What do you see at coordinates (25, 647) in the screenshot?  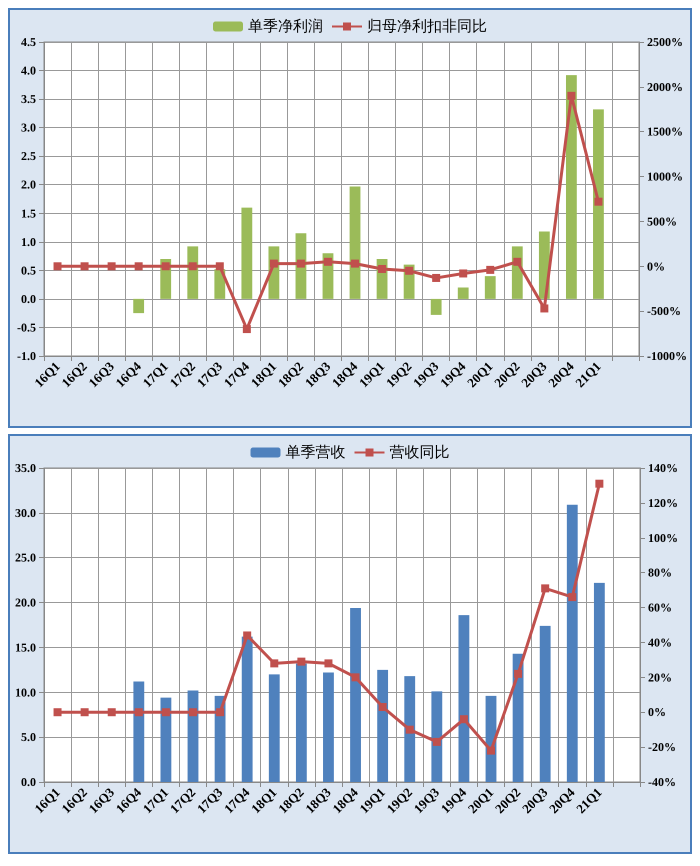 I see `y-tick-label: 15.0` at bounding box center [25, 647].